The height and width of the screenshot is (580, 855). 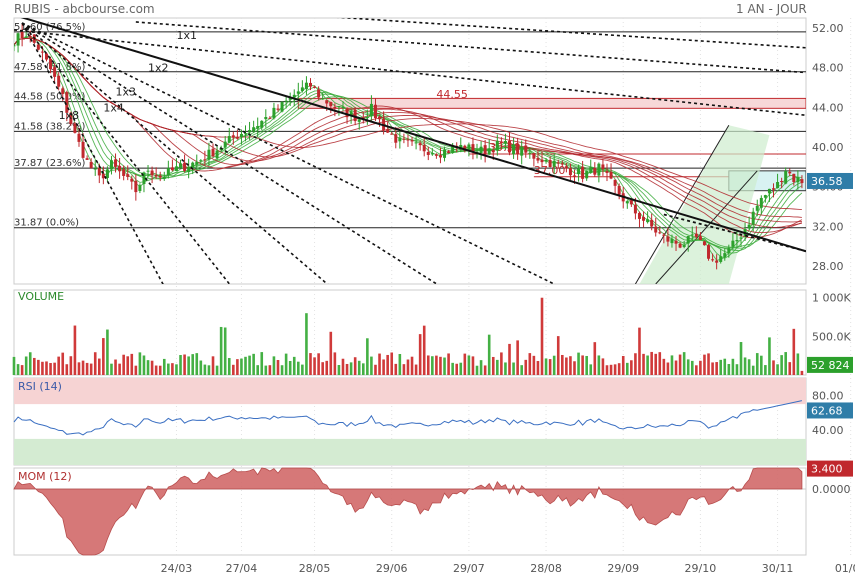 What do you see at coordinates (845, 568) in the screenshot?
I see `x-tick-label: 01/01` at bounding box center [845, 568].